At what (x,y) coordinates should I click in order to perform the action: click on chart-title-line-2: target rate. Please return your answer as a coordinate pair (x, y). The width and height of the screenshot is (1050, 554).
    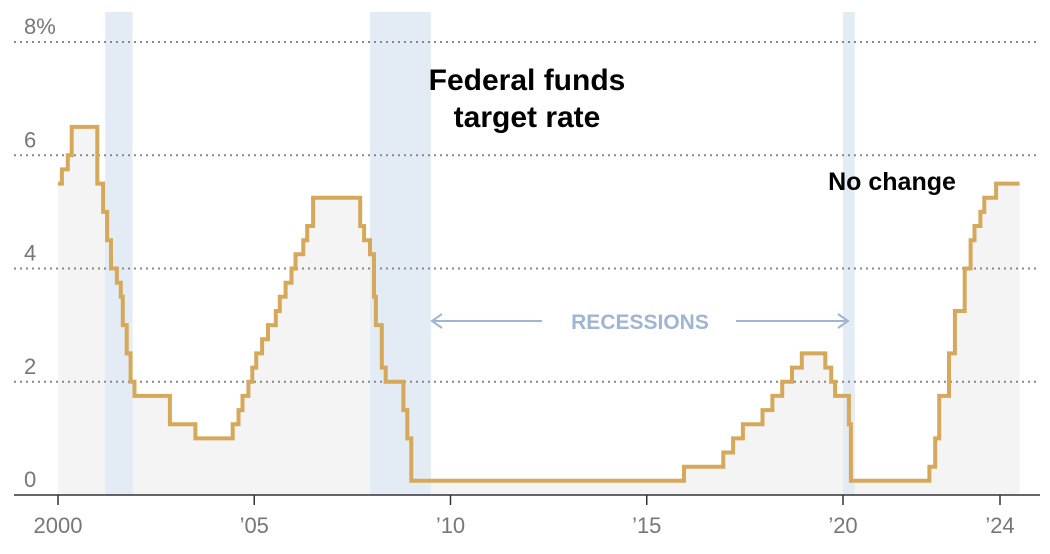
    Looking at the image, I should click on (527, 117).